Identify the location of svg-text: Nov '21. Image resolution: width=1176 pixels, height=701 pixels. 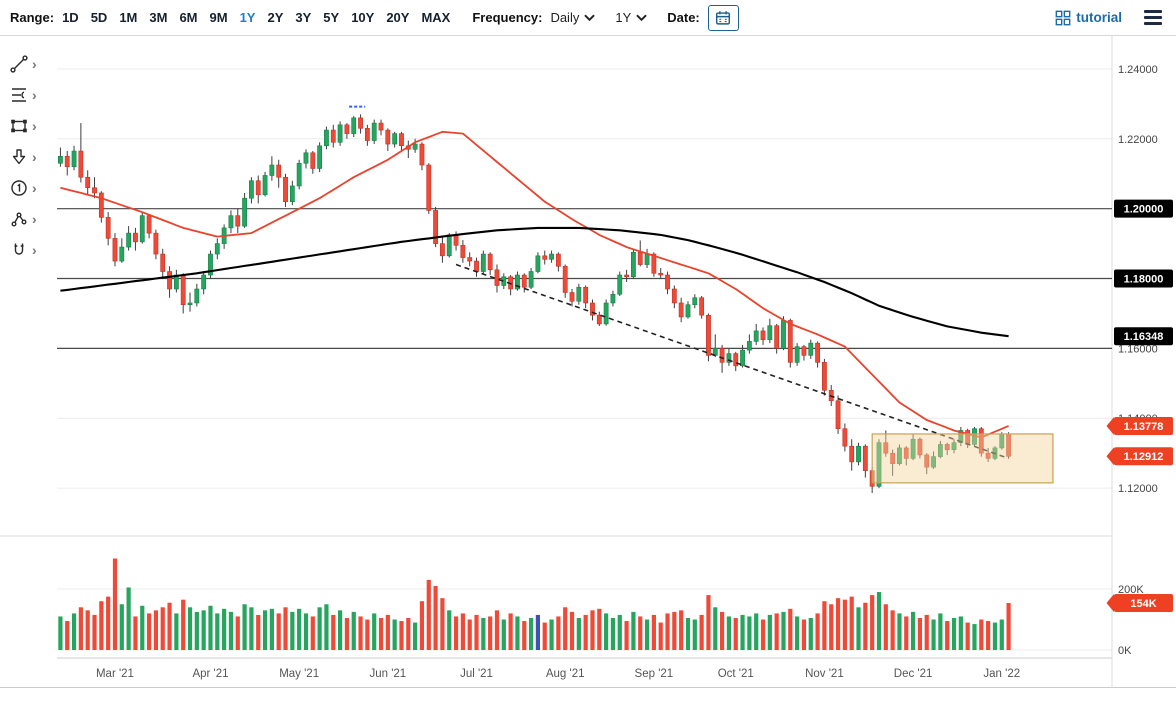
(824, 674).